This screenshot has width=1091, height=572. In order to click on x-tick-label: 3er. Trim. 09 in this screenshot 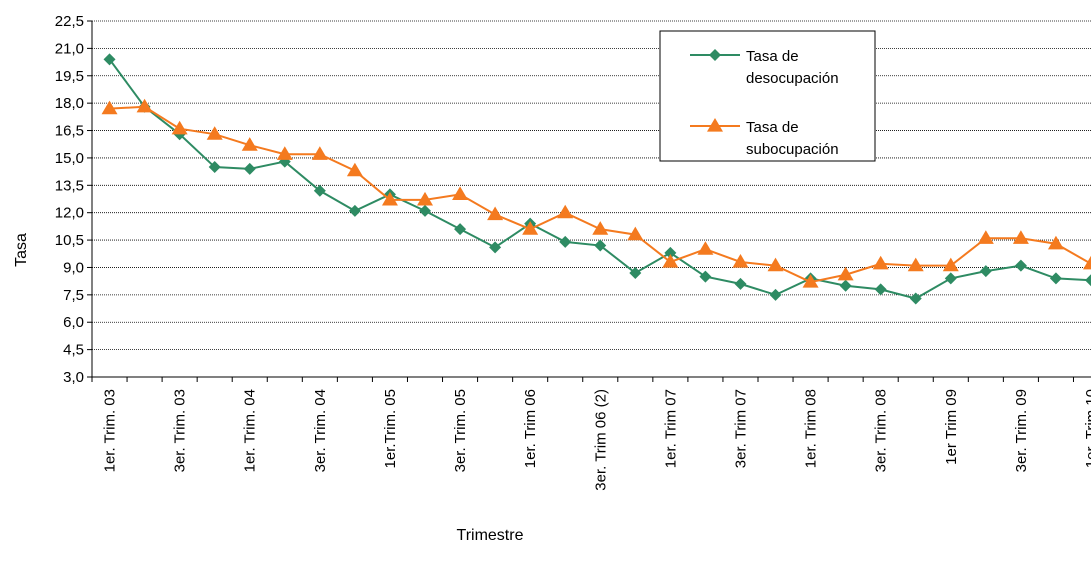, I will do `click(1021, 430)`.